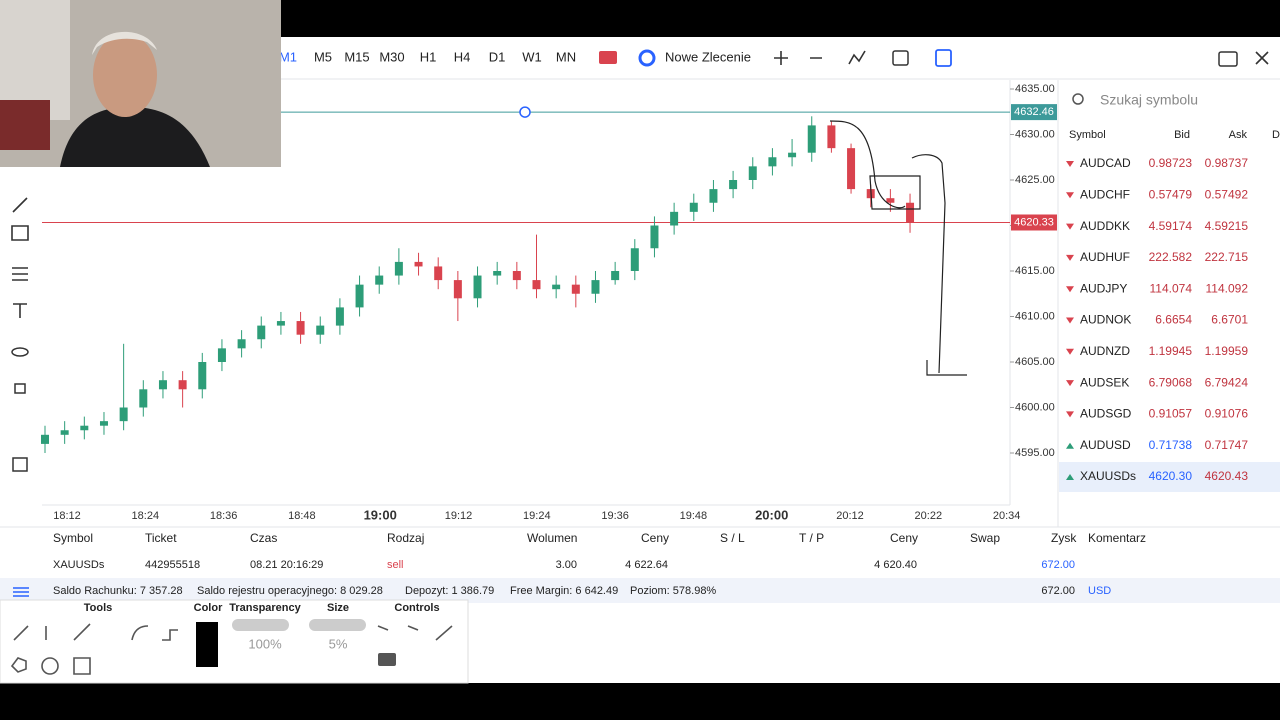 The width and height of the screenshot is (1280, 720). Describe the element at coordinates (1106, 414) in the screenshot. I see `watchlist-symbol: AUDSGD` at that location.